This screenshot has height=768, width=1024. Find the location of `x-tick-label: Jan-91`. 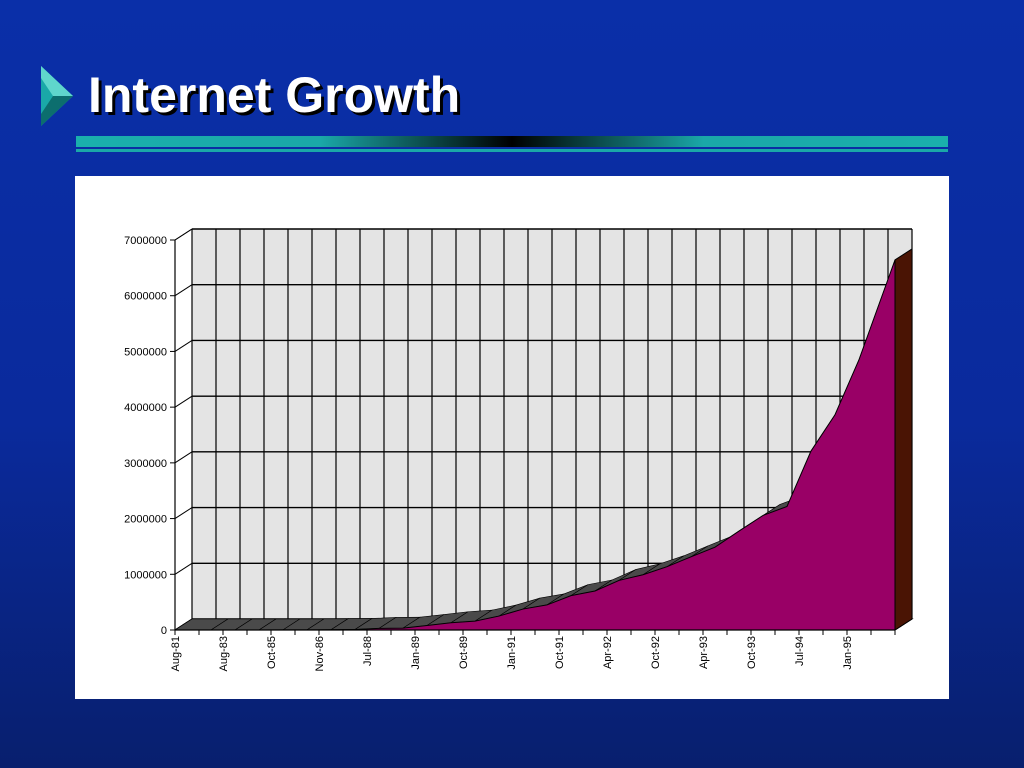

x-tick-label: Jan-91 is located at coordinates (512, 653).